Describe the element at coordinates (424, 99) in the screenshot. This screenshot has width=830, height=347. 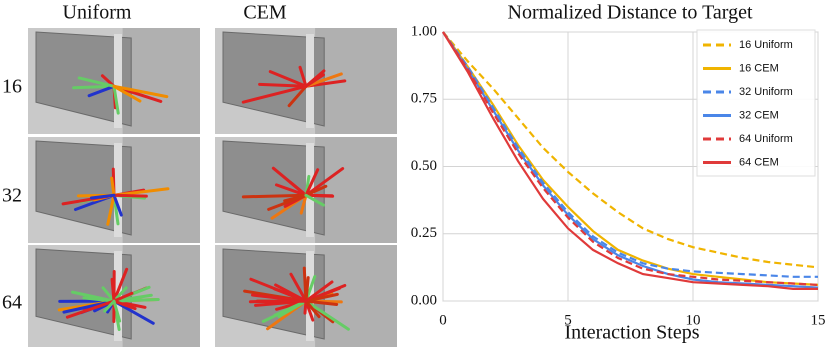
I see `y-tick-label: 0.75` at that location.